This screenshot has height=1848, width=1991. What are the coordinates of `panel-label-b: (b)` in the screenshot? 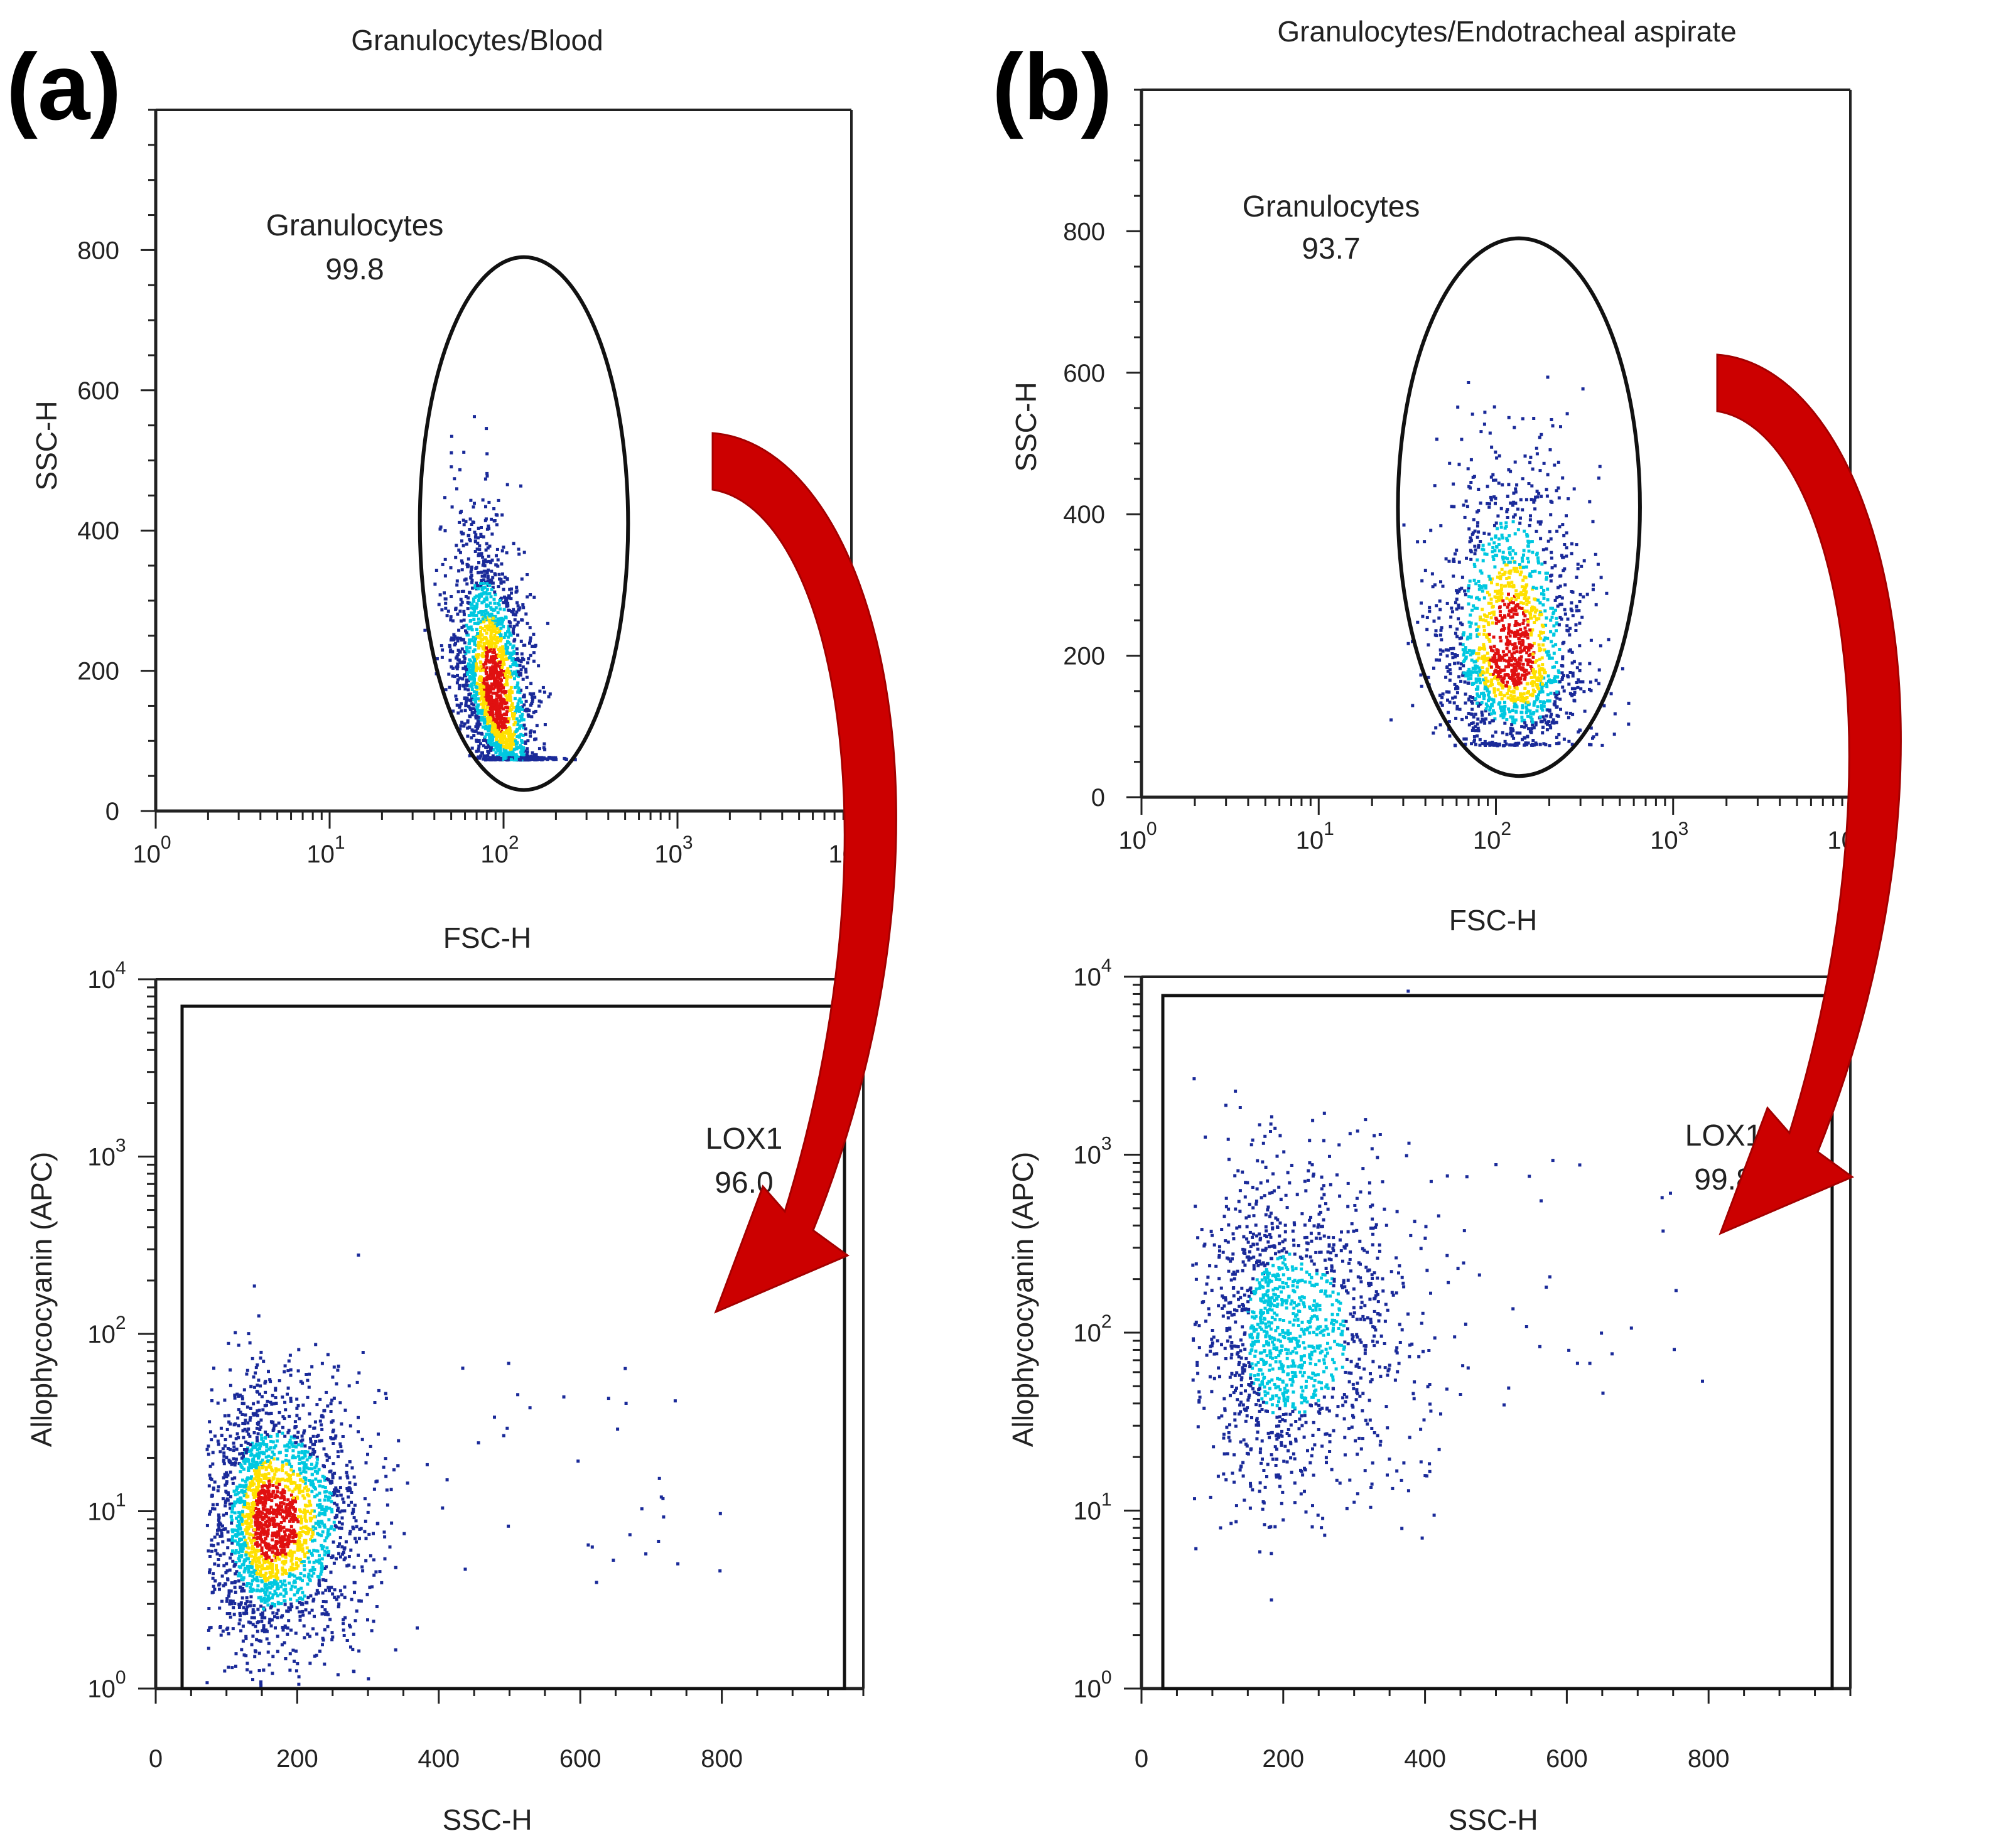 It's located at (1052, 86).